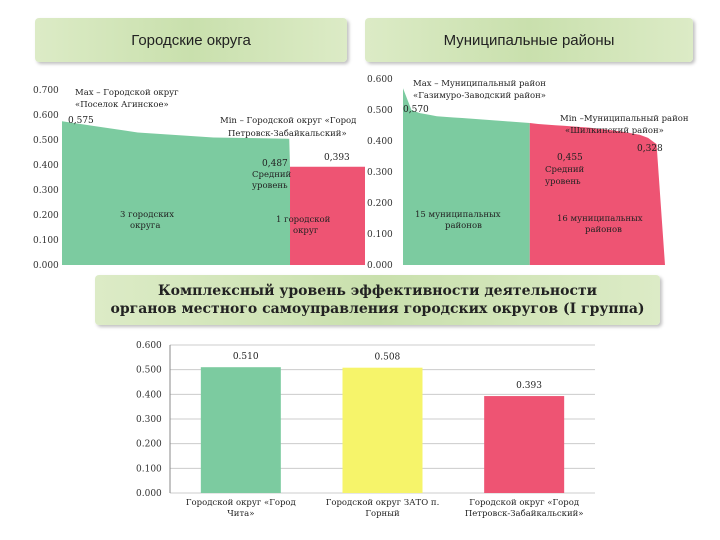 This screenshot has height=540, width=720. What do you see at coordinates (380, 266) in the screenshot?
I see `right-chart-y-tick-label: 0.000` at bounding box center [380, 266].